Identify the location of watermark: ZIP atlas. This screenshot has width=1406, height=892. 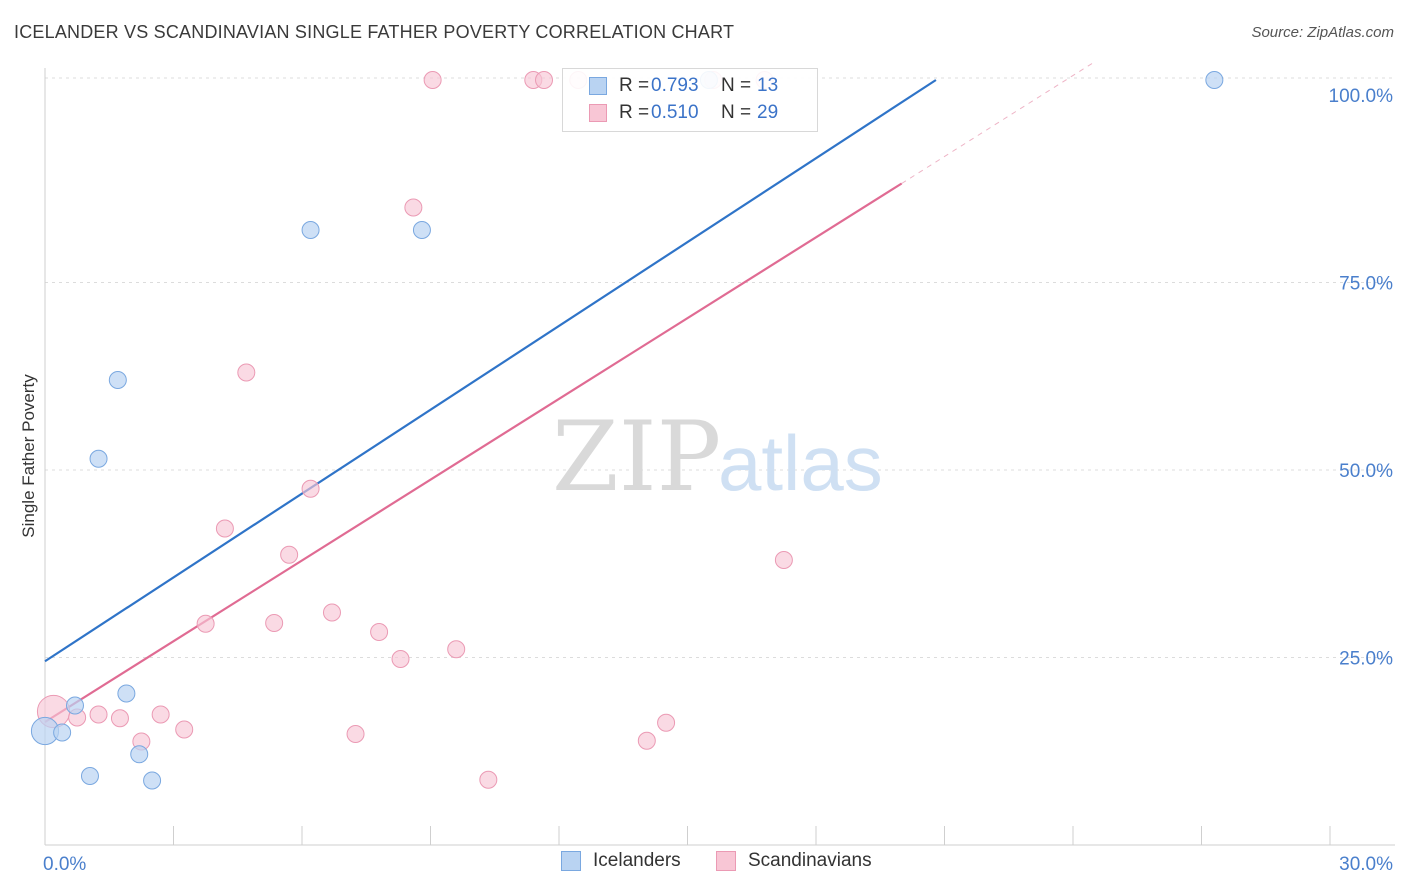
(717, 457).